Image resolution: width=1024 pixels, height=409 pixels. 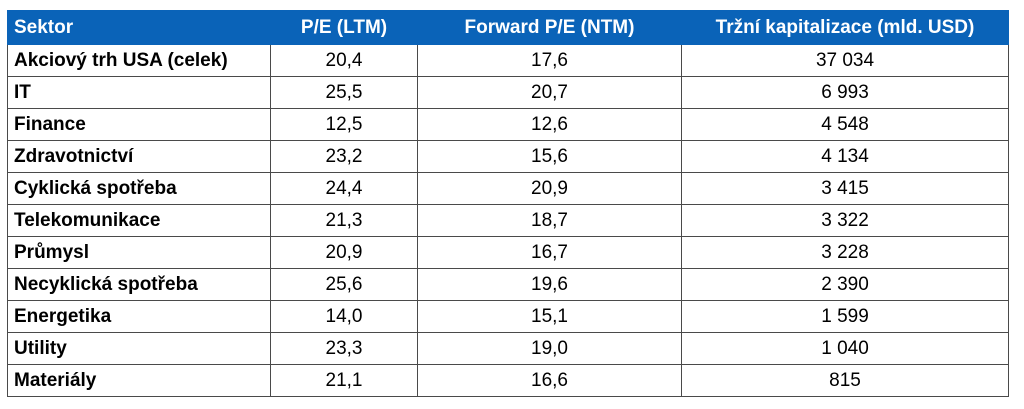 I want to click on sector-cell: Telekomunikace, so click(x=139, y=220).